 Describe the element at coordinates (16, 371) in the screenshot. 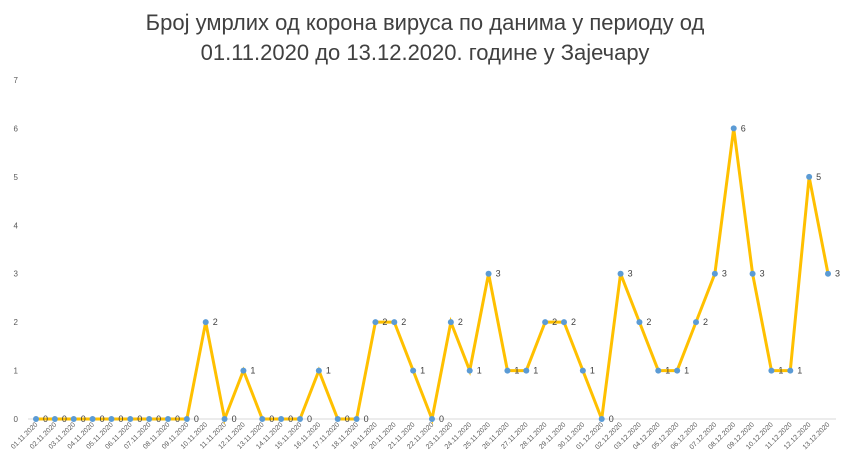

I see `y-tick-label: 1` at that location.